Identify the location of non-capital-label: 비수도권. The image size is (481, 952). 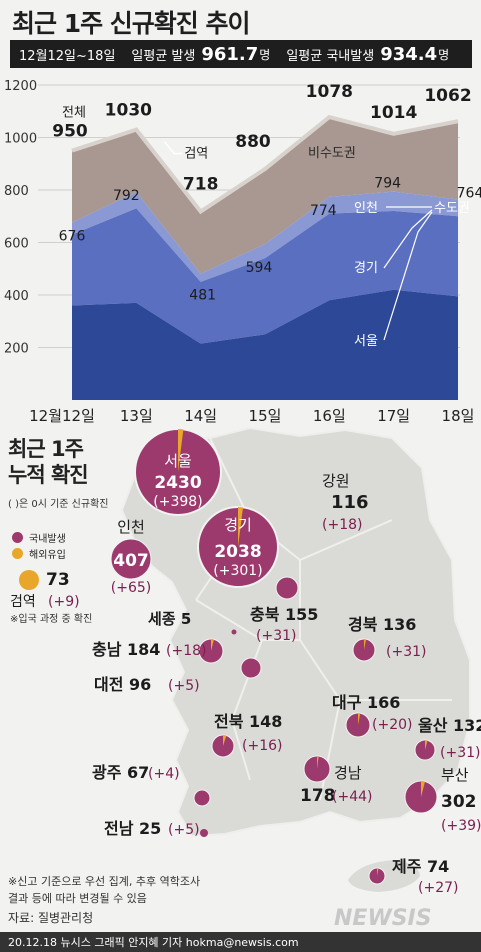
(332, 153).